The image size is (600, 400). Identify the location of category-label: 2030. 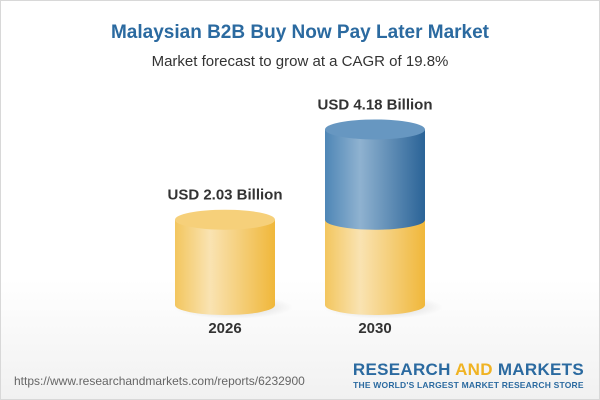
(374, 328).